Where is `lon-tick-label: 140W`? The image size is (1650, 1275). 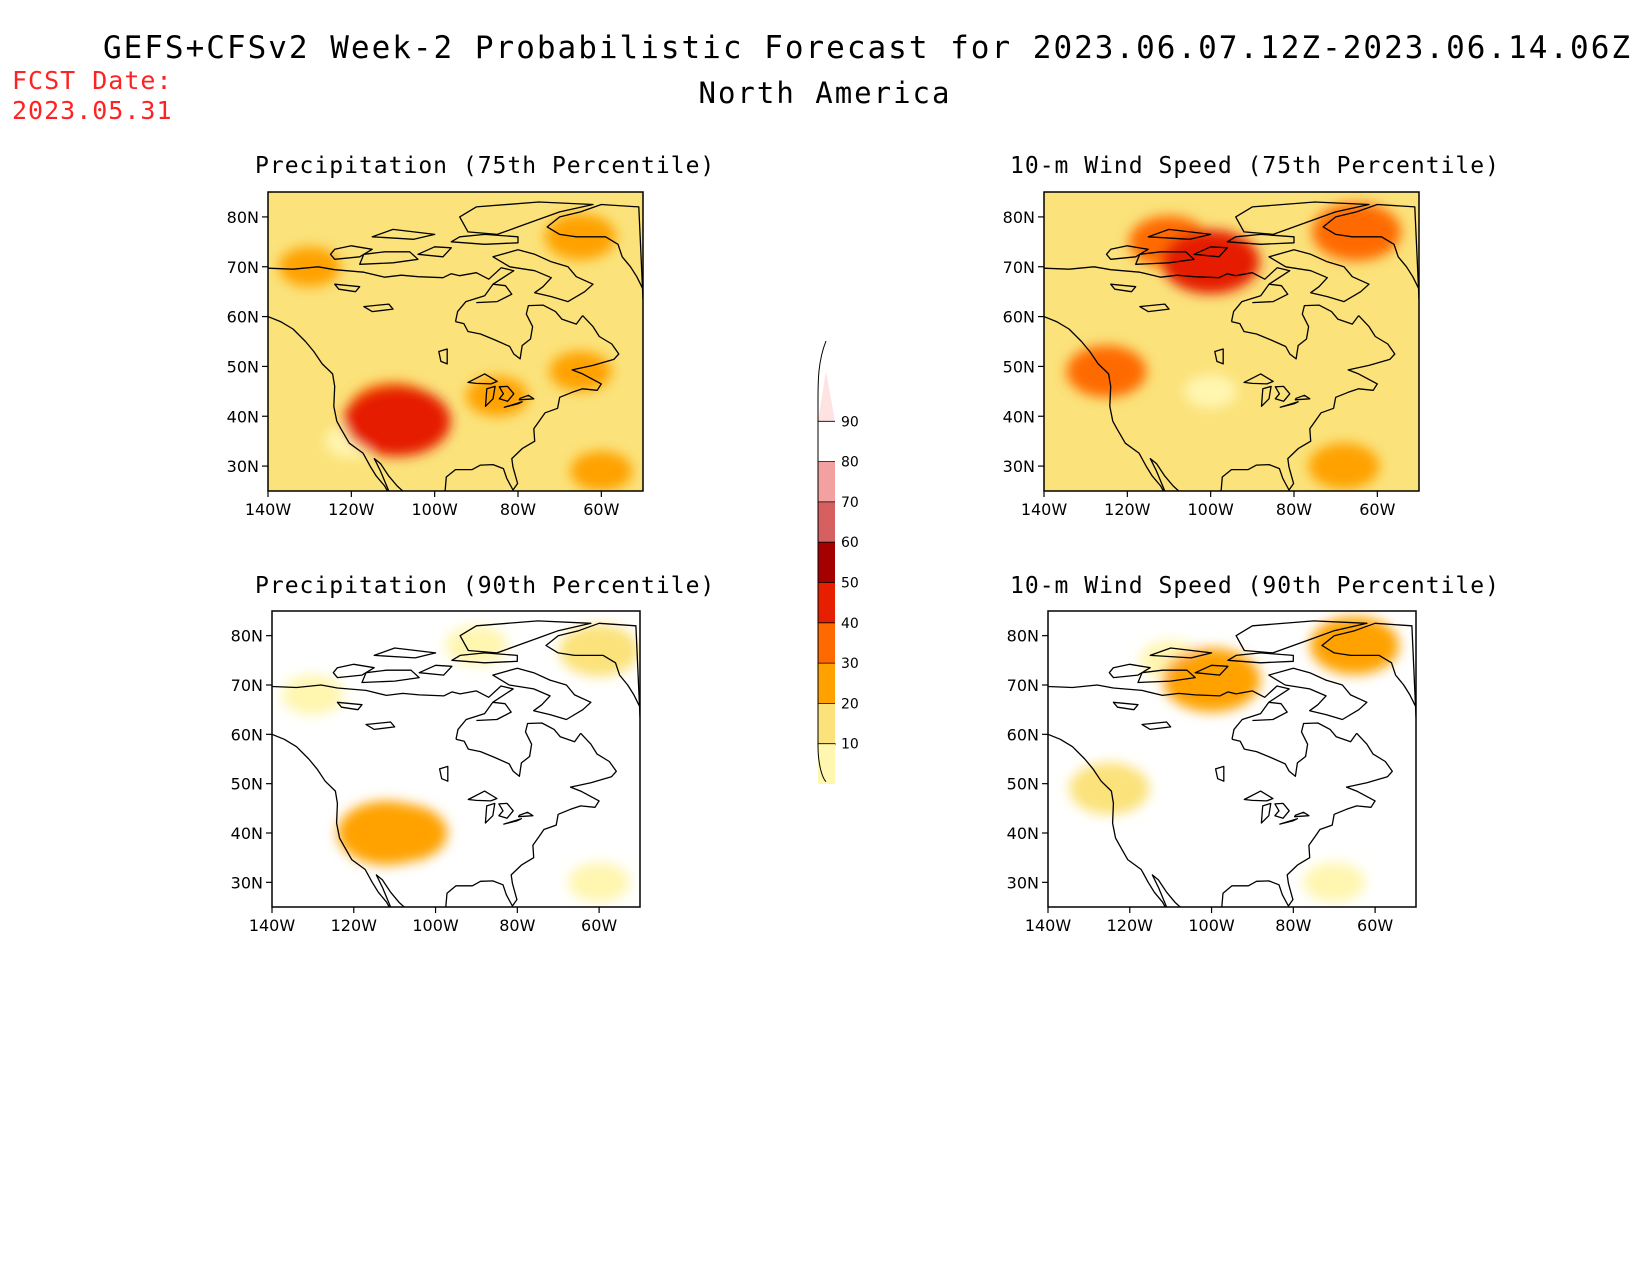 lon-tick-label: 140W is located at coordinates (272, 925).